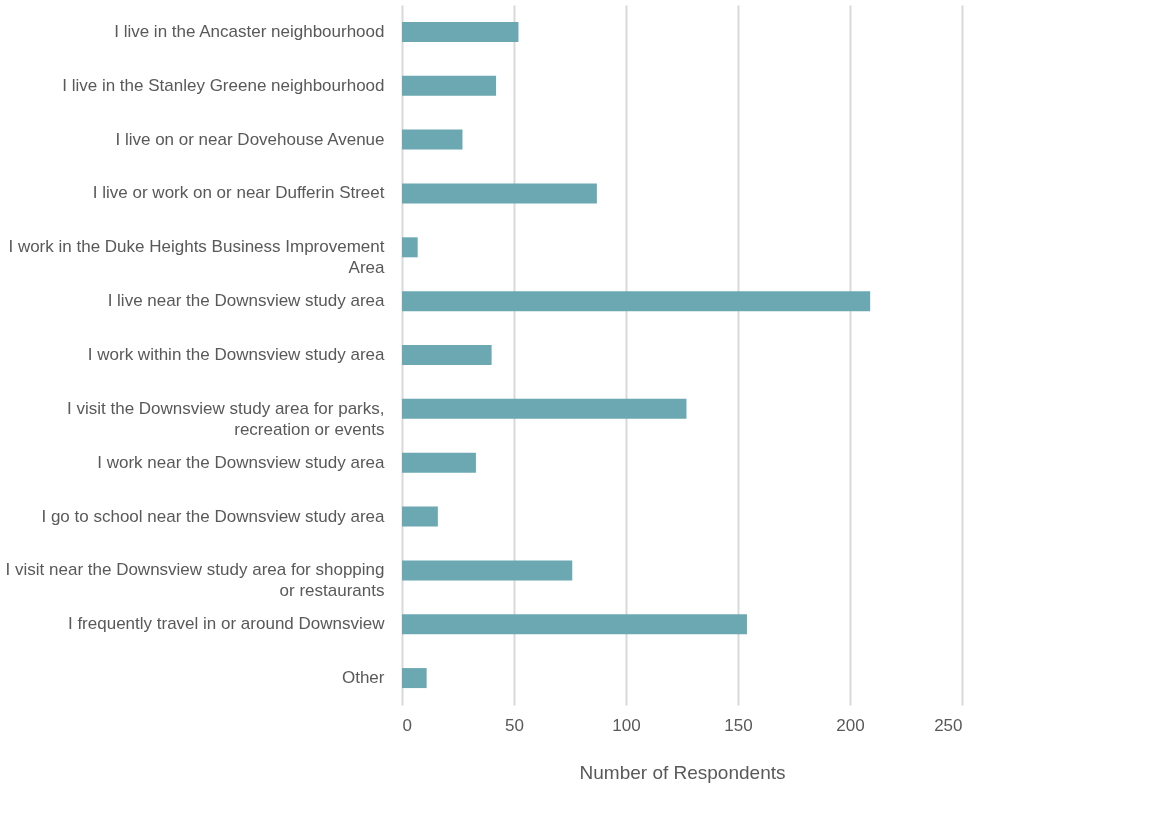  I want to click on y-tick-label: I live on or near Dovehouse Avenue, so click(250, 139).